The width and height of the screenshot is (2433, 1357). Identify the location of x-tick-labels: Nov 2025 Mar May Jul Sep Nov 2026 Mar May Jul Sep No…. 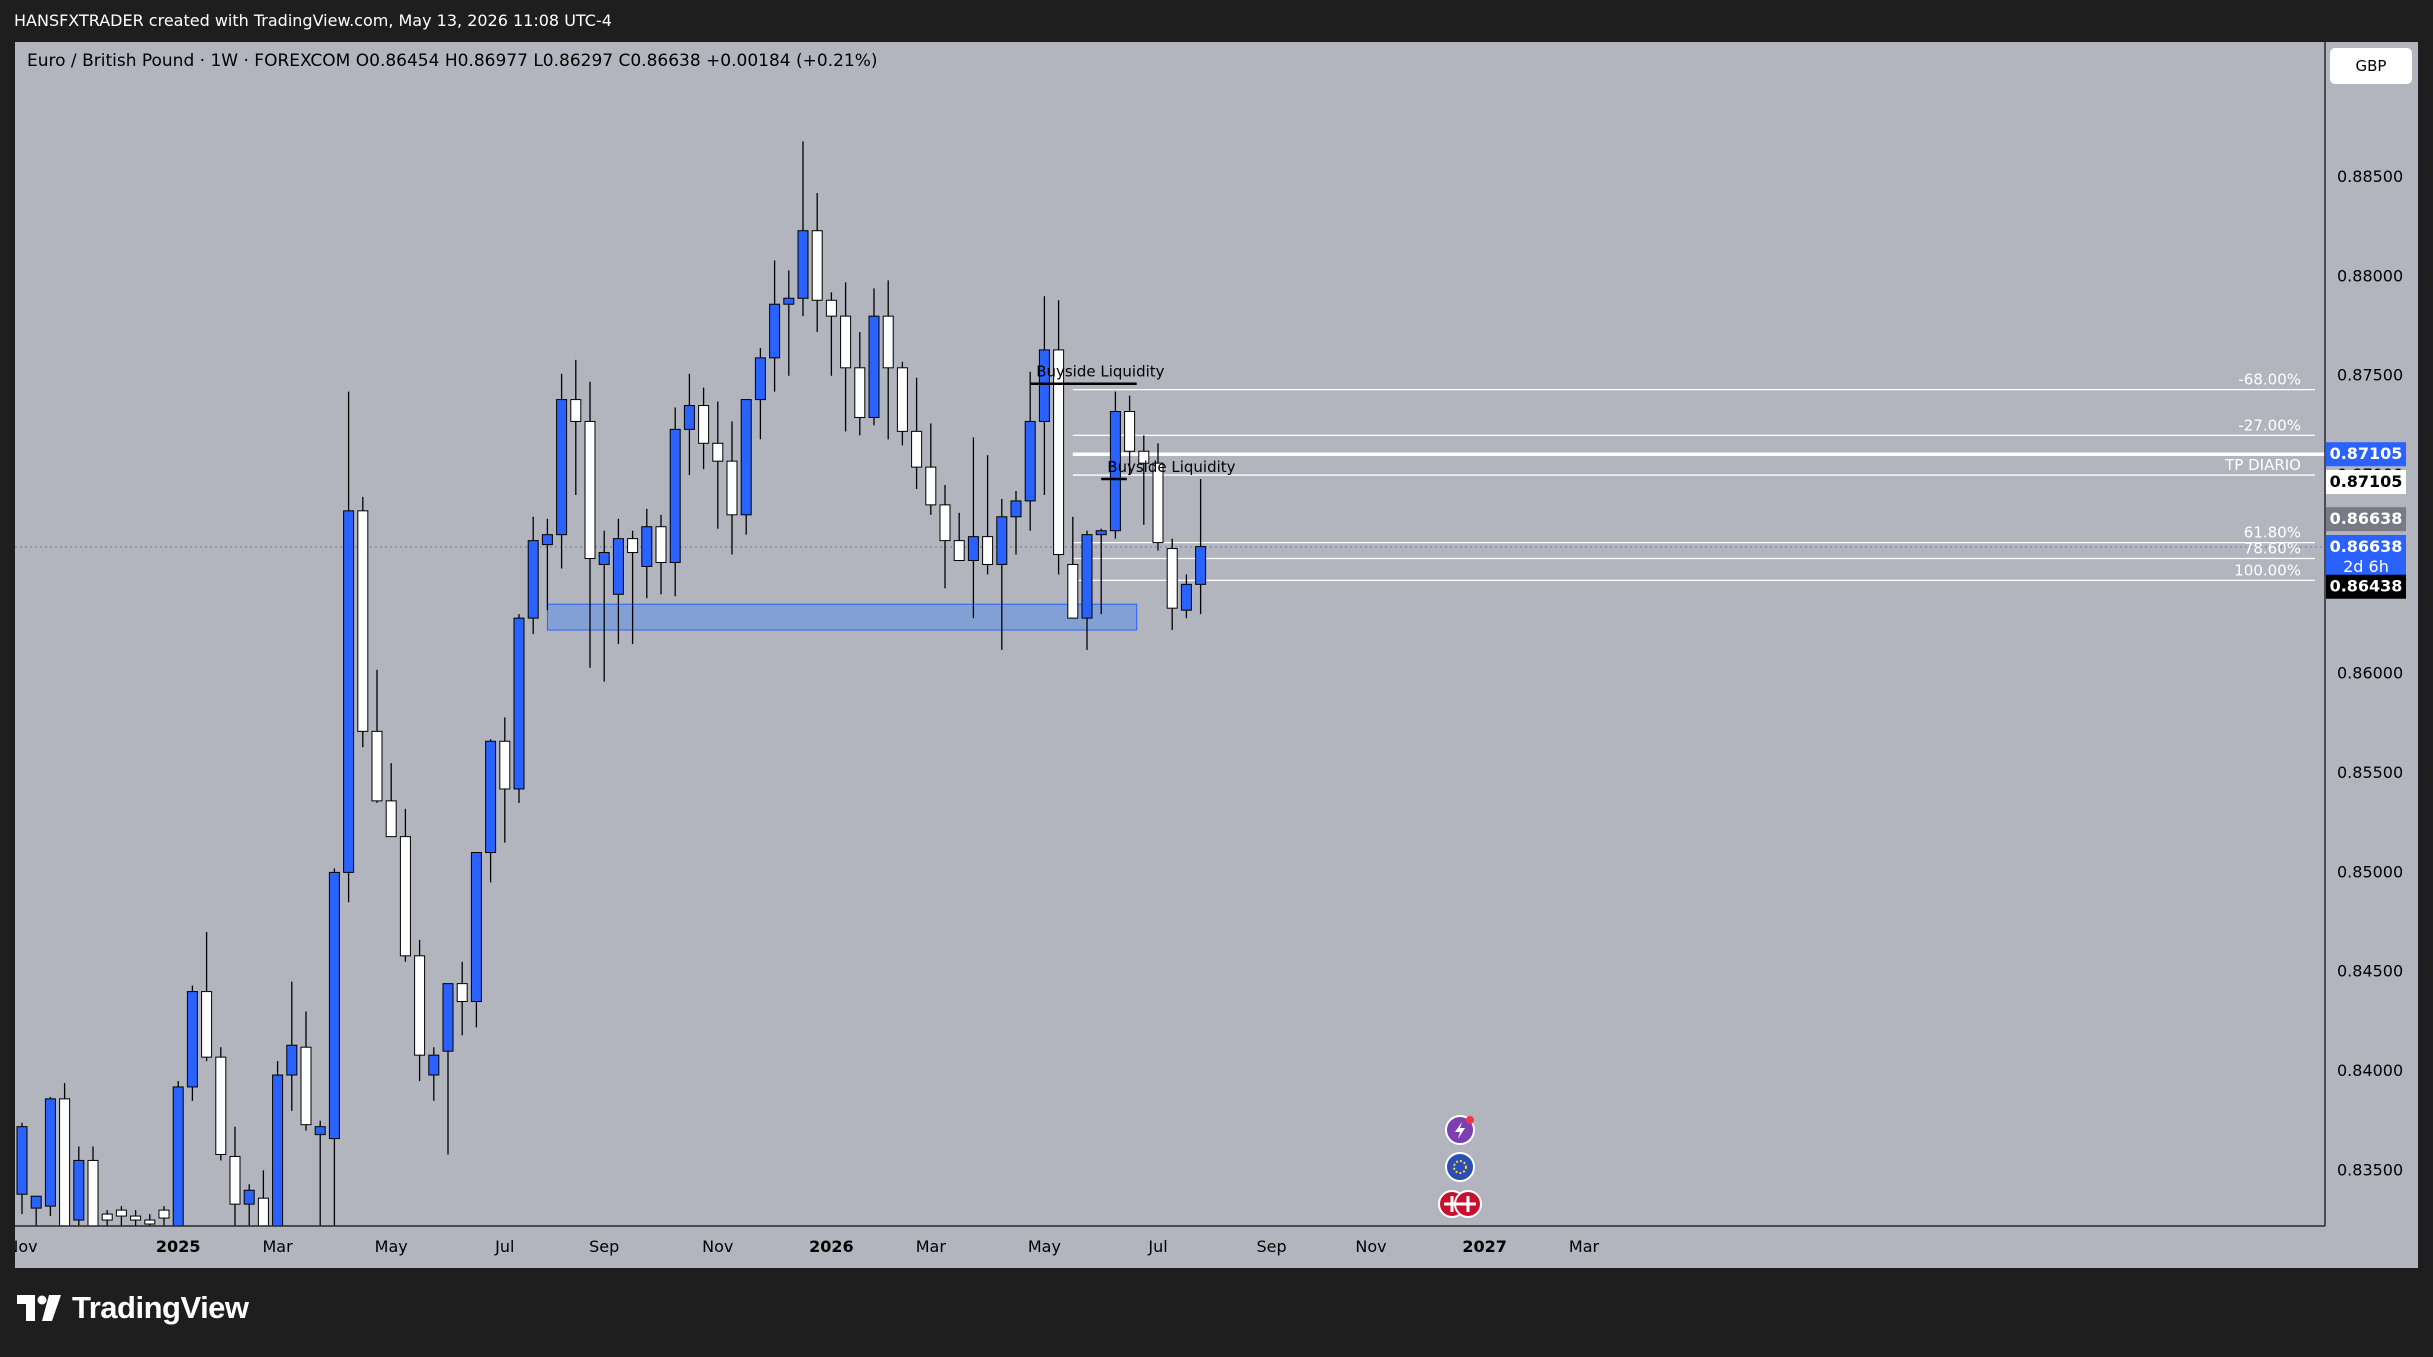
(807, 1246).